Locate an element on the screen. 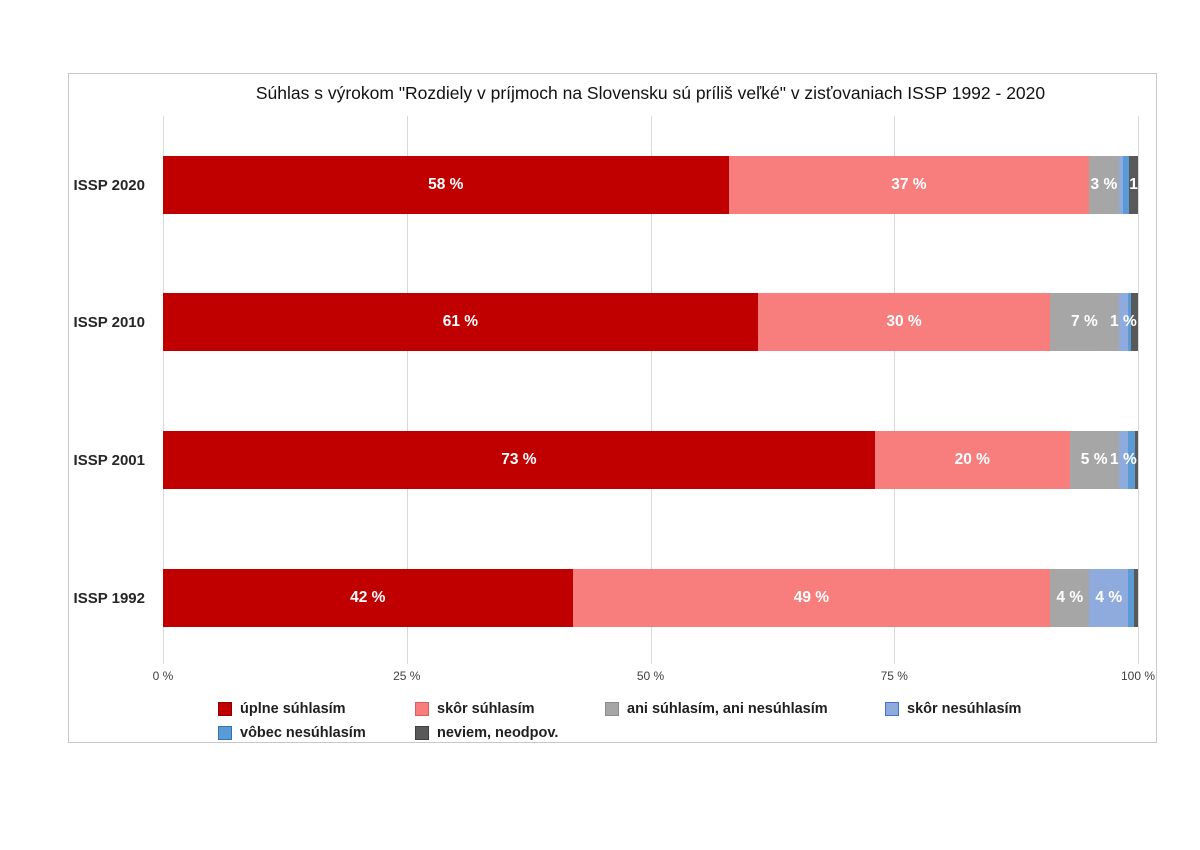 The image size is (1200, 850). x-tick-label: 75 % is located at coordinates (894, 676).